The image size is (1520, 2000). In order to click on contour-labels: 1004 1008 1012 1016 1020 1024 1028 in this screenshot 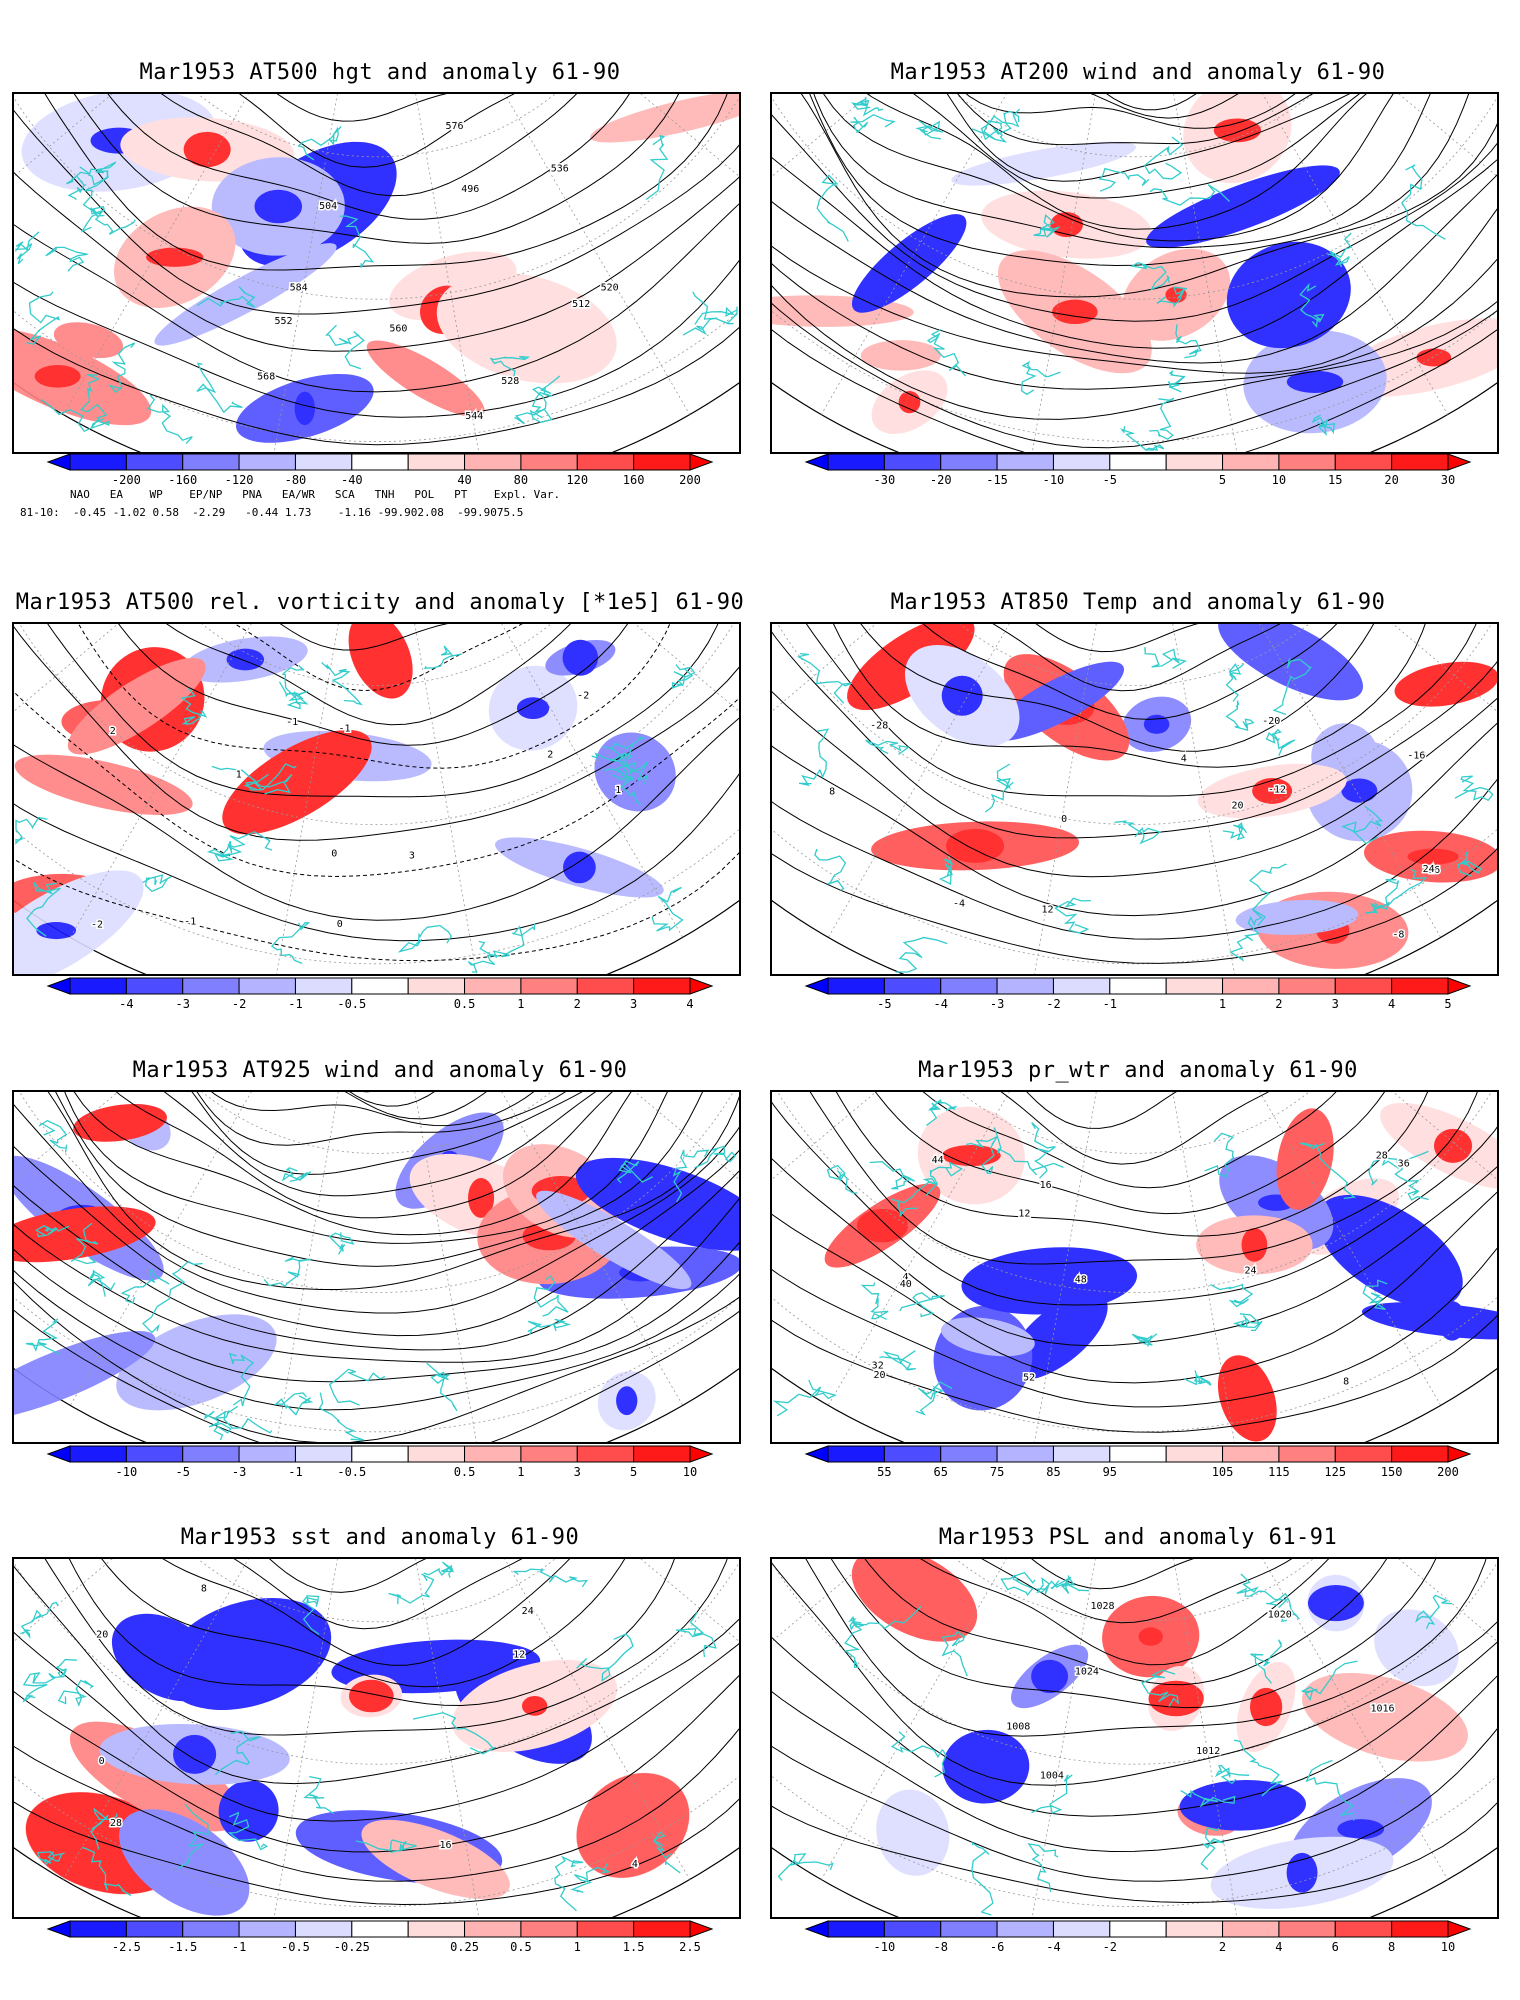, I will do `click(1200, 1691)`.